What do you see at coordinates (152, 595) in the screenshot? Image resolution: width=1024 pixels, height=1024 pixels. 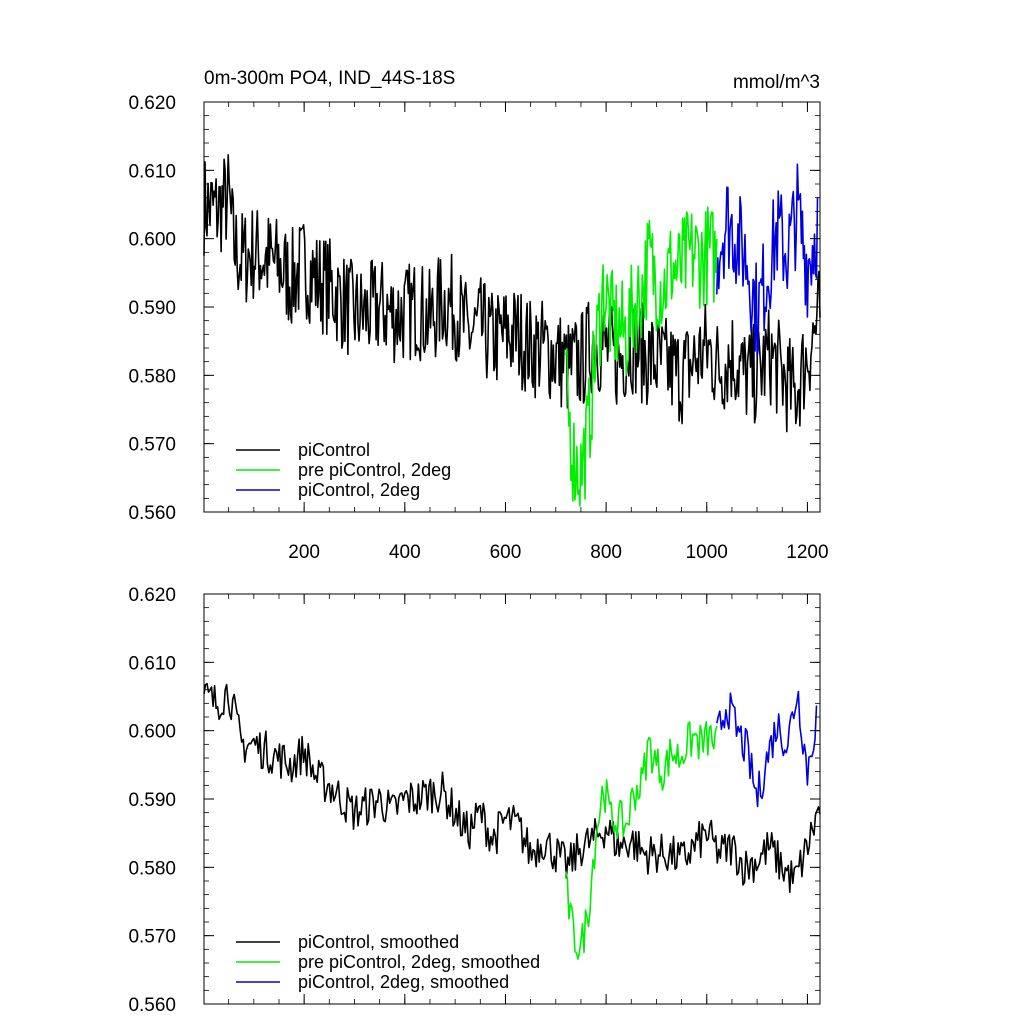 I see `bottom-y-tick-label: 0.620` at bounding box center [152, 595].